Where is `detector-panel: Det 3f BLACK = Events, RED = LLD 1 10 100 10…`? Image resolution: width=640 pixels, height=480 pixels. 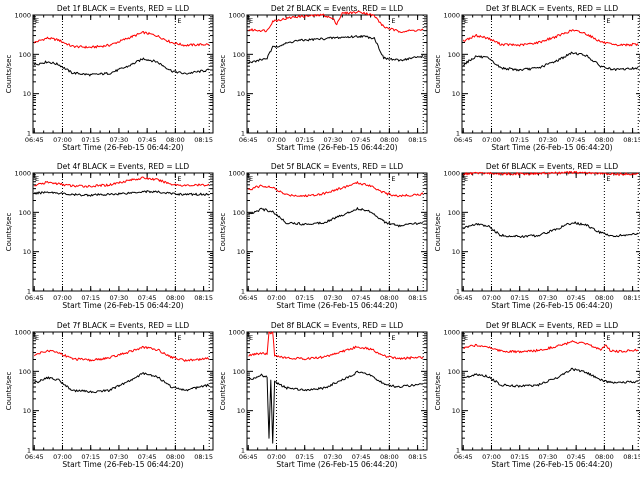 detector-panel: Det 3f BLACK = Events, RED = LLD 1 10 100 10… is located at coordinates (537, 78).